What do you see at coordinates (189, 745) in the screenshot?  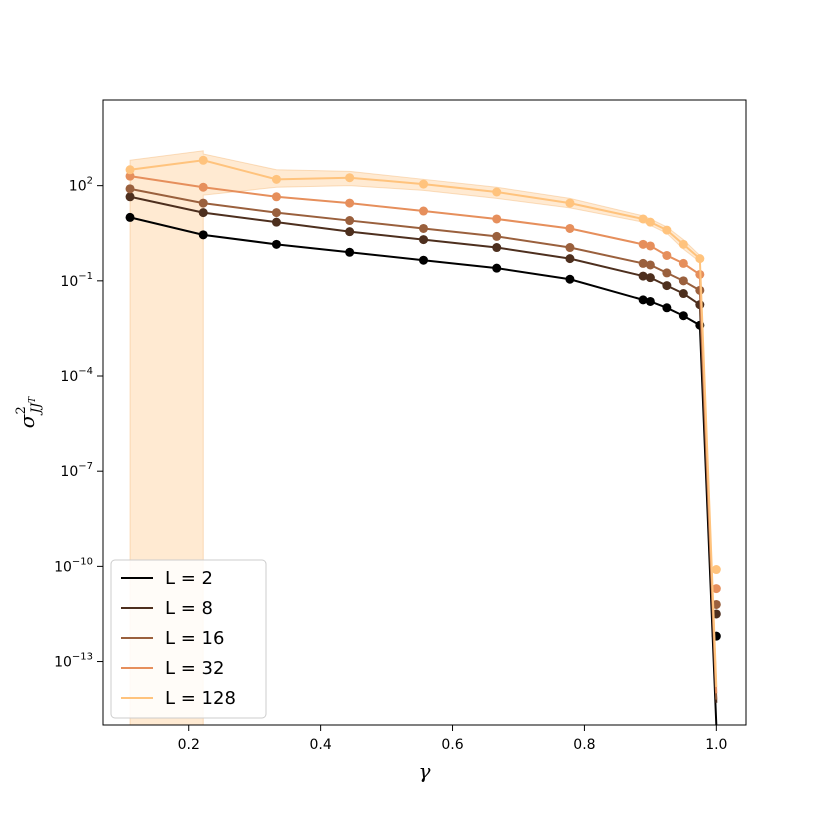 I see `x-tick-label: 0.2` at bounding box center [189, 745].